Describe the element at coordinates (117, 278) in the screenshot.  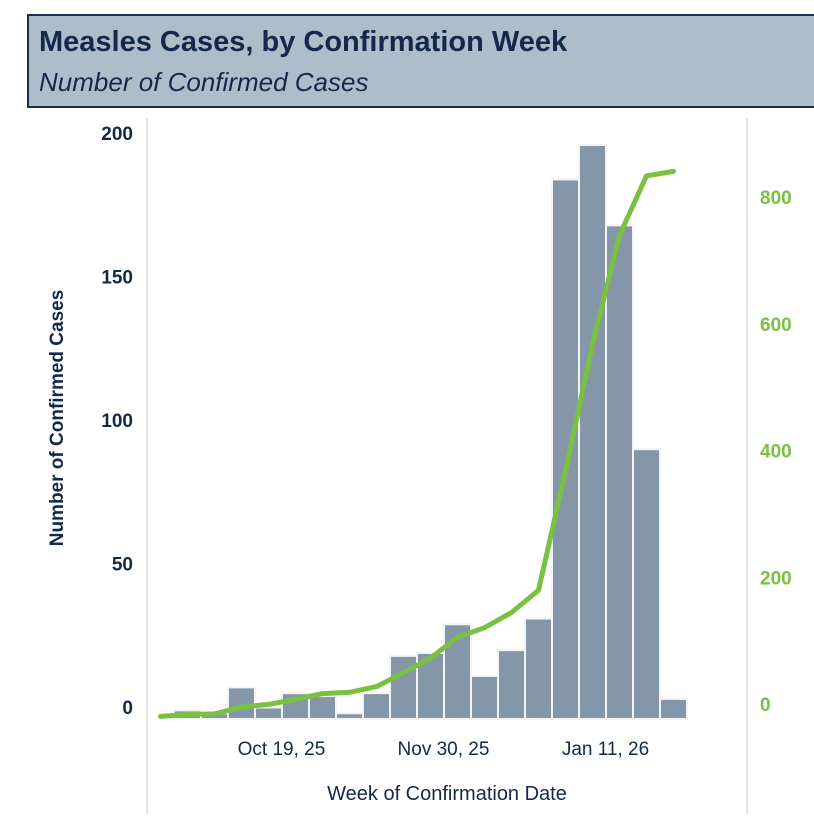
I see `y-tick-150: 150` at that location.